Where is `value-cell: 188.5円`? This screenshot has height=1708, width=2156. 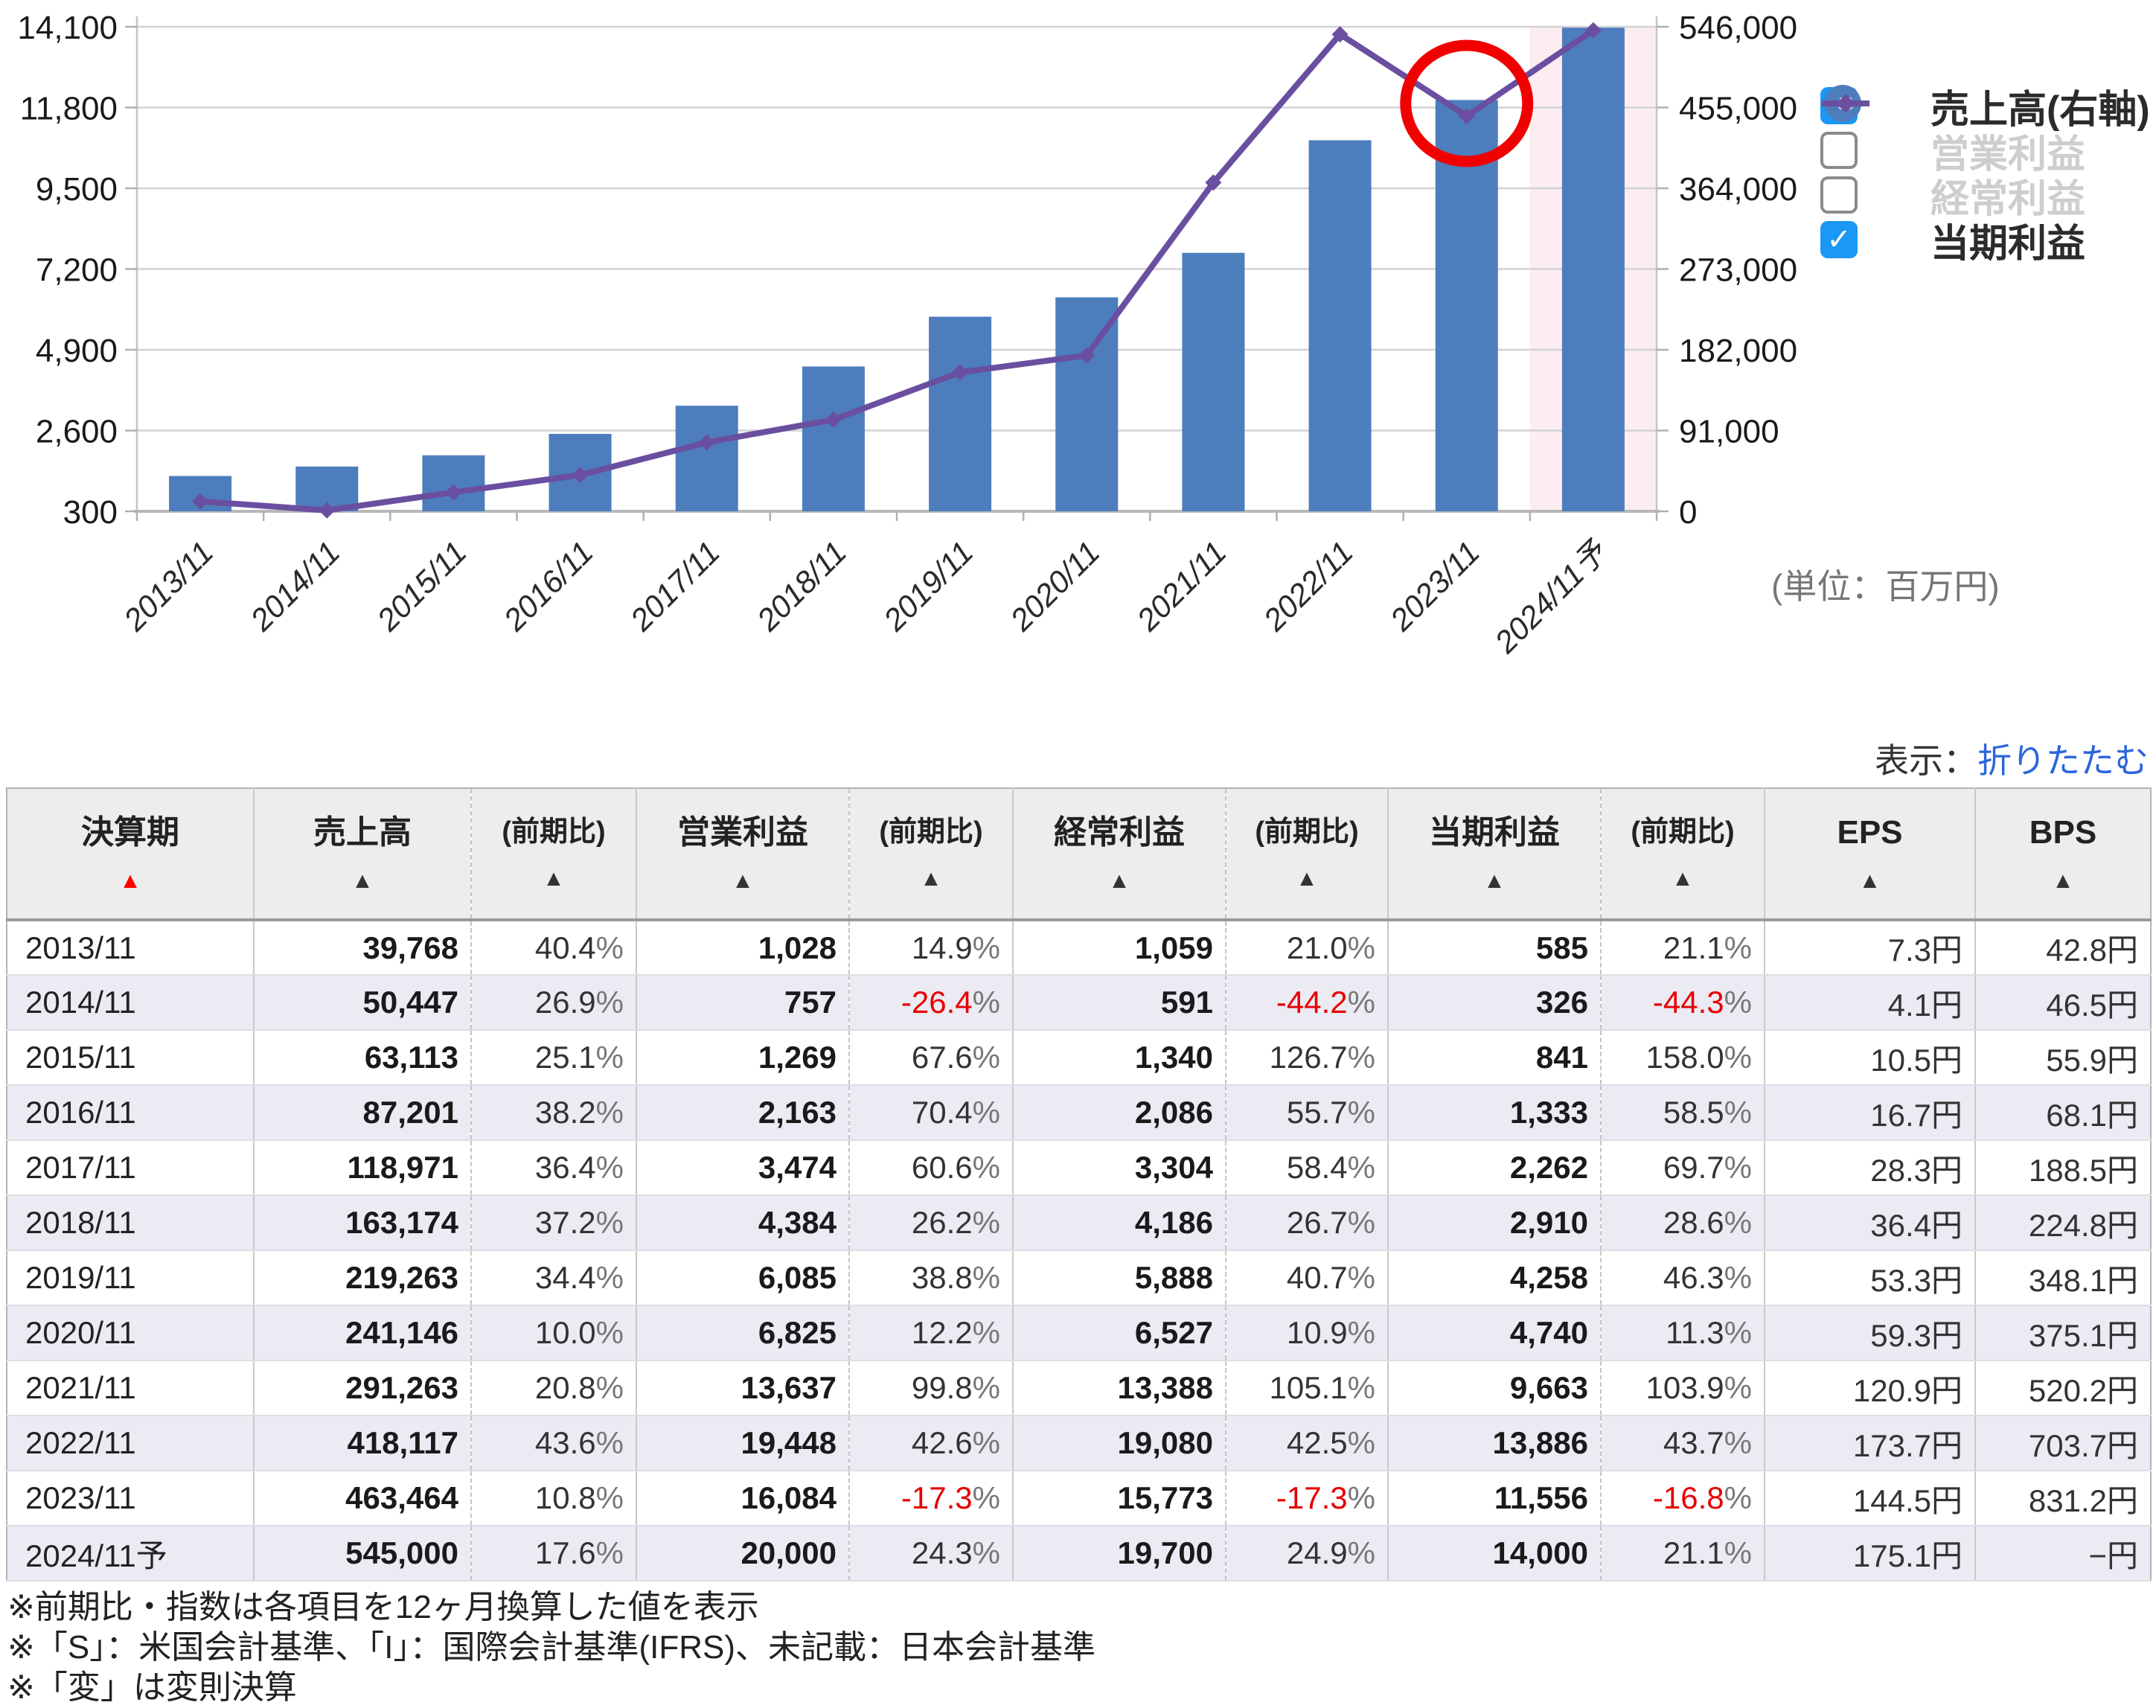
value-cell: 188.5円 is located at coordinates (2062, 1168).